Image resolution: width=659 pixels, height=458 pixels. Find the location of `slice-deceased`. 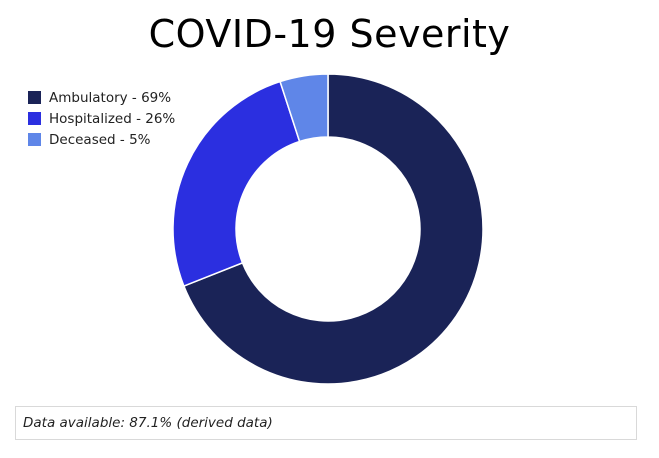

slice-deceased is located at coordinates (304, 108).